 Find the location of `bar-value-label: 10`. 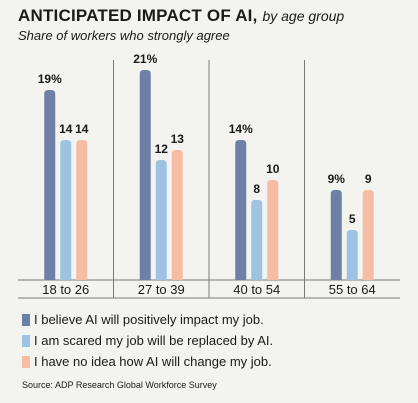

bar-value-label: 10 is located at coordinates (273, 169).